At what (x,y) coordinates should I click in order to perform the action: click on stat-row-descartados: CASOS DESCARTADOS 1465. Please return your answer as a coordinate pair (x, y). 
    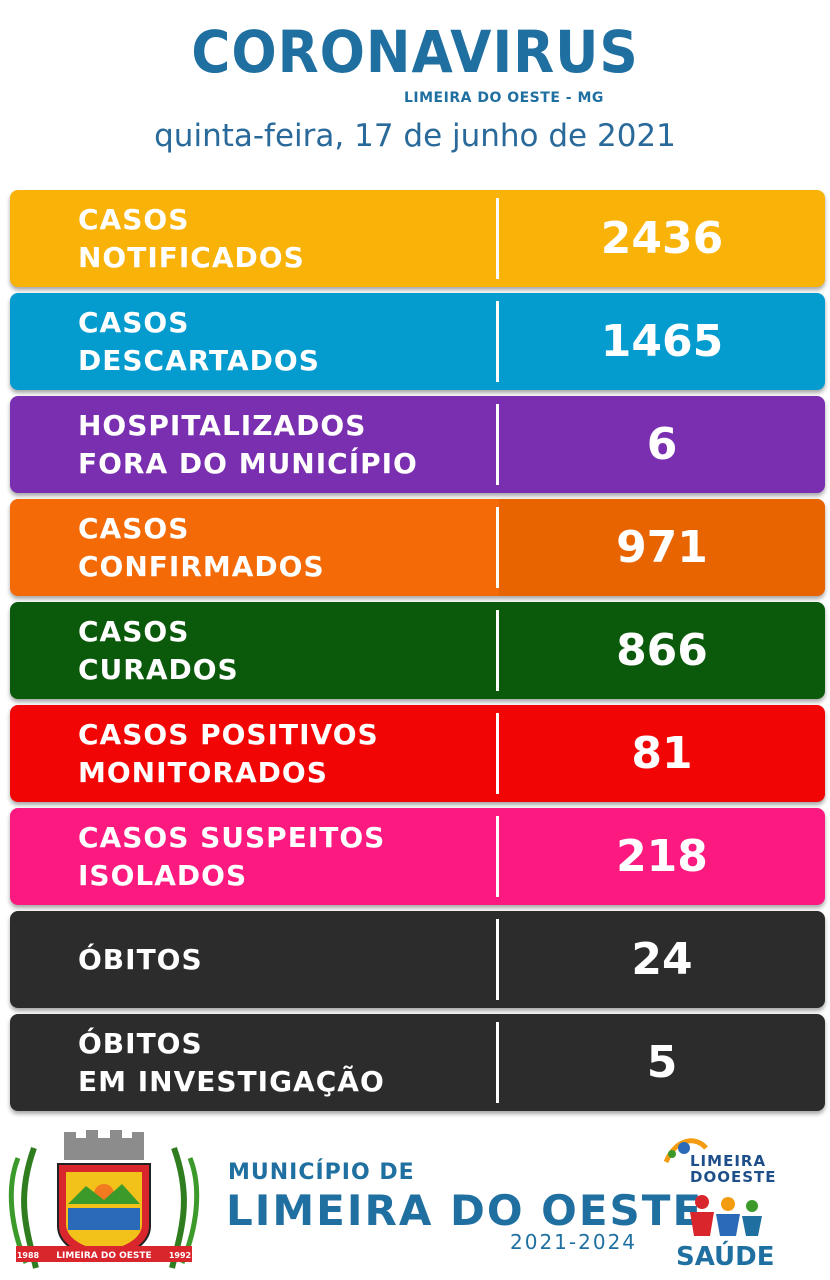
    Looking at the image, I should click on (417, 341).